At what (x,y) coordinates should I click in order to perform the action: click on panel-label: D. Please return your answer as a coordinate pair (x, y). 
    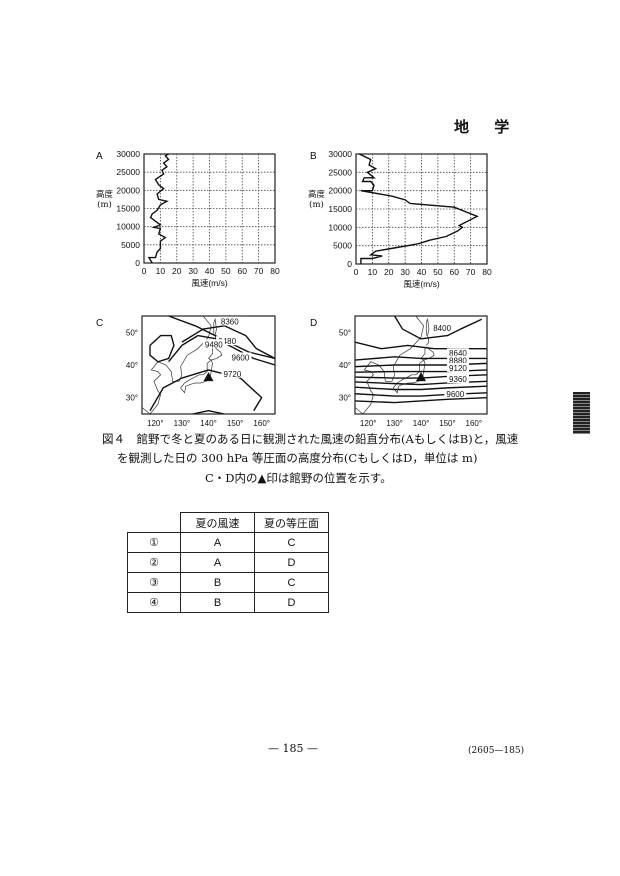
    Looking at the image, I should click on (313, 323).